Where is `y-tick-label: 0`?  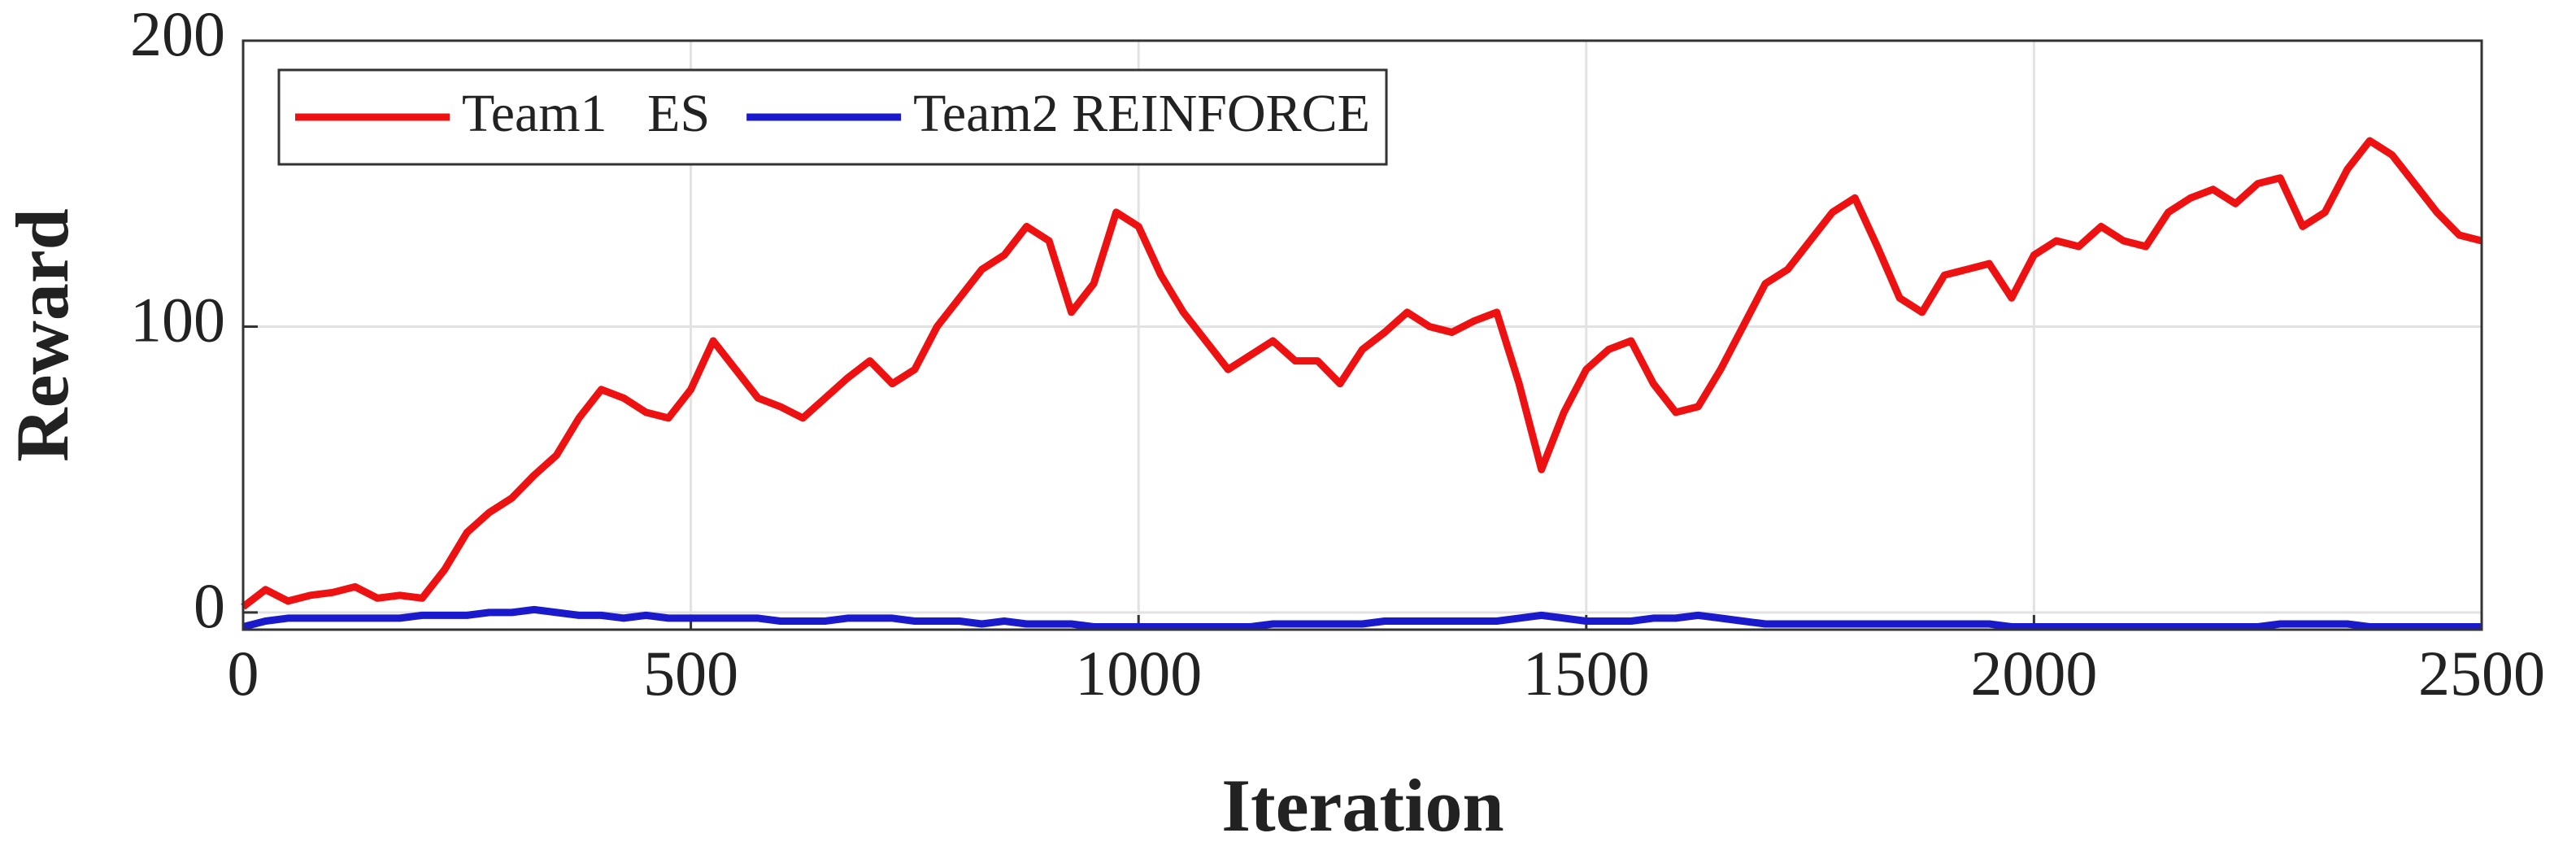 y-tick-label: 0 is located at coordinates (209, 605).